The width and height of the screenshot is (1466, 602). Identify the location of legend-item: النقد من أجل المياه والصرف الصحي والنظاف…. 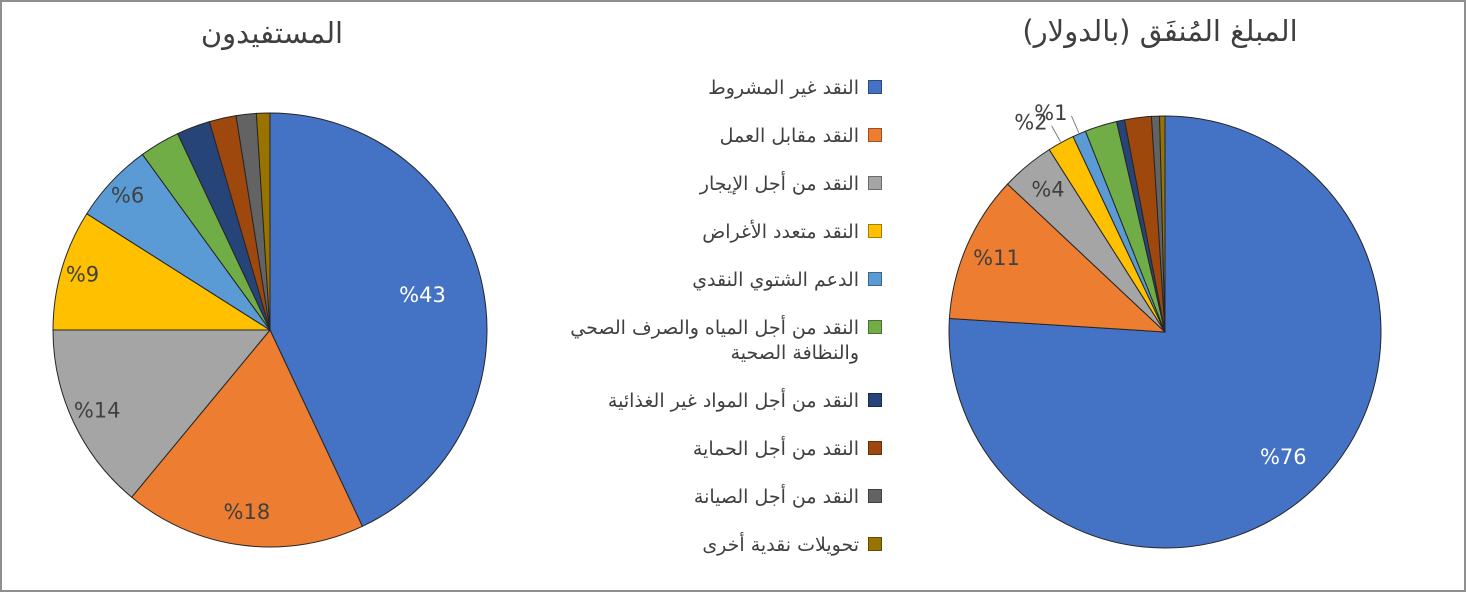
(716, 341).